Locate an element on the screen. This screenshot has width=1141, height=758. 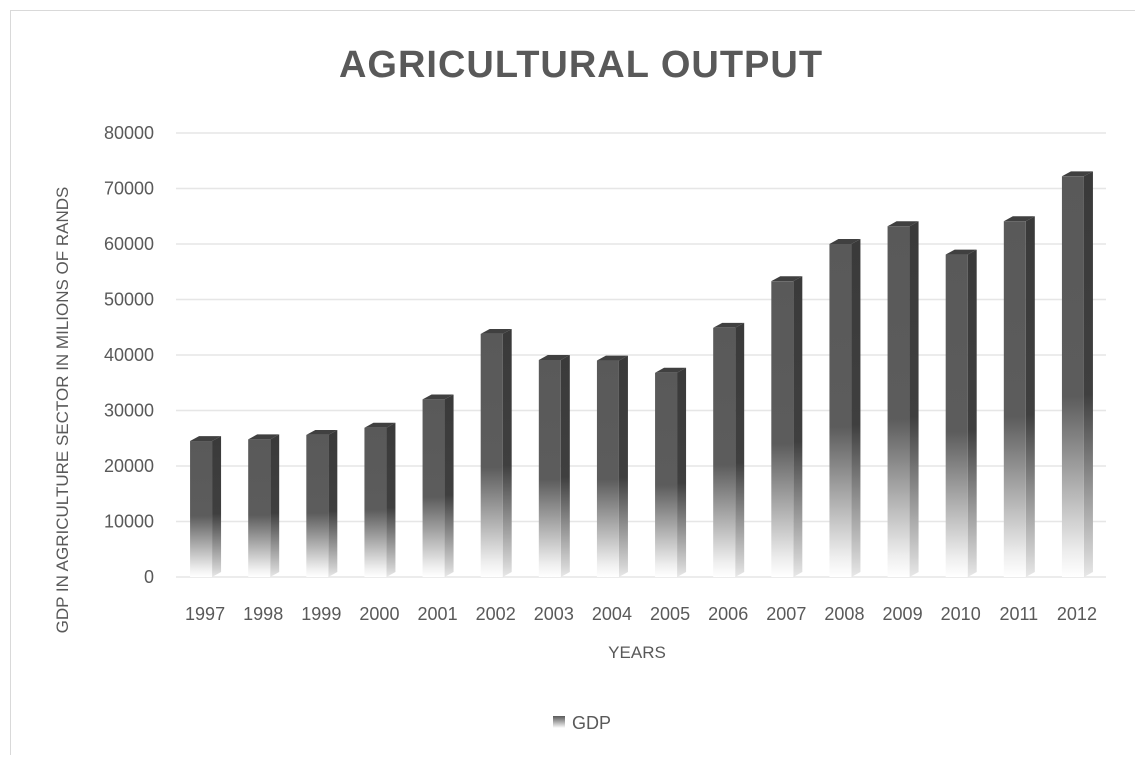
bar-2006 is located at coordinates (728, 450).